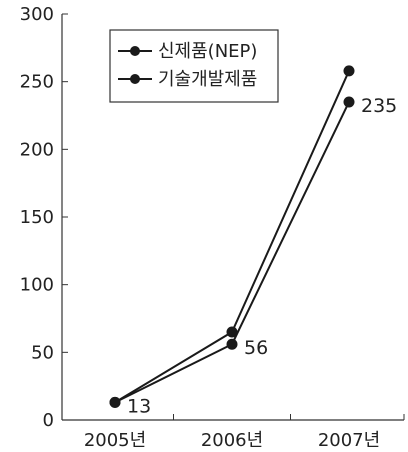 This screenshot has height=452, width=408. What do you see at coordinates (37, 285) in the screenshot?
I see `y-tick-label: 100` at bounding box center [37, 285].